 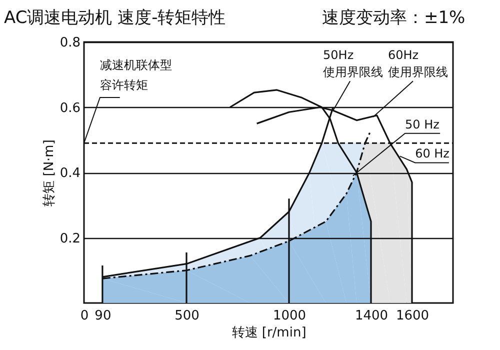 What do you see at coordinates (70, 108) in the screenshot?
I see `y-tick-label: 0.6` at bounding box center [70, 108].